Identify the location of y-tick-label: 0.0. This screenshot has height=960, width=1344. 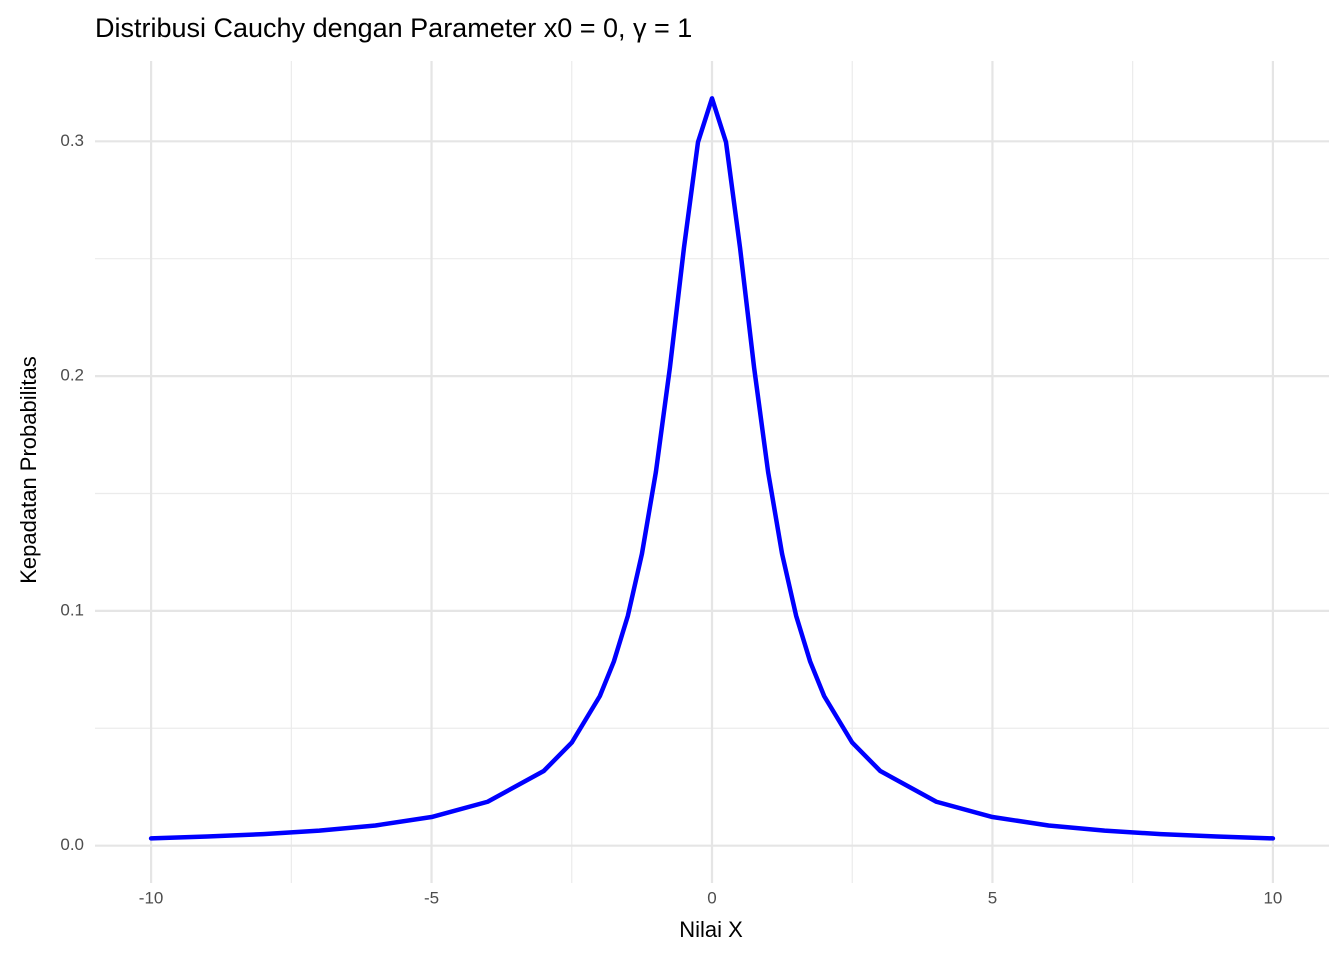
(72, 844).